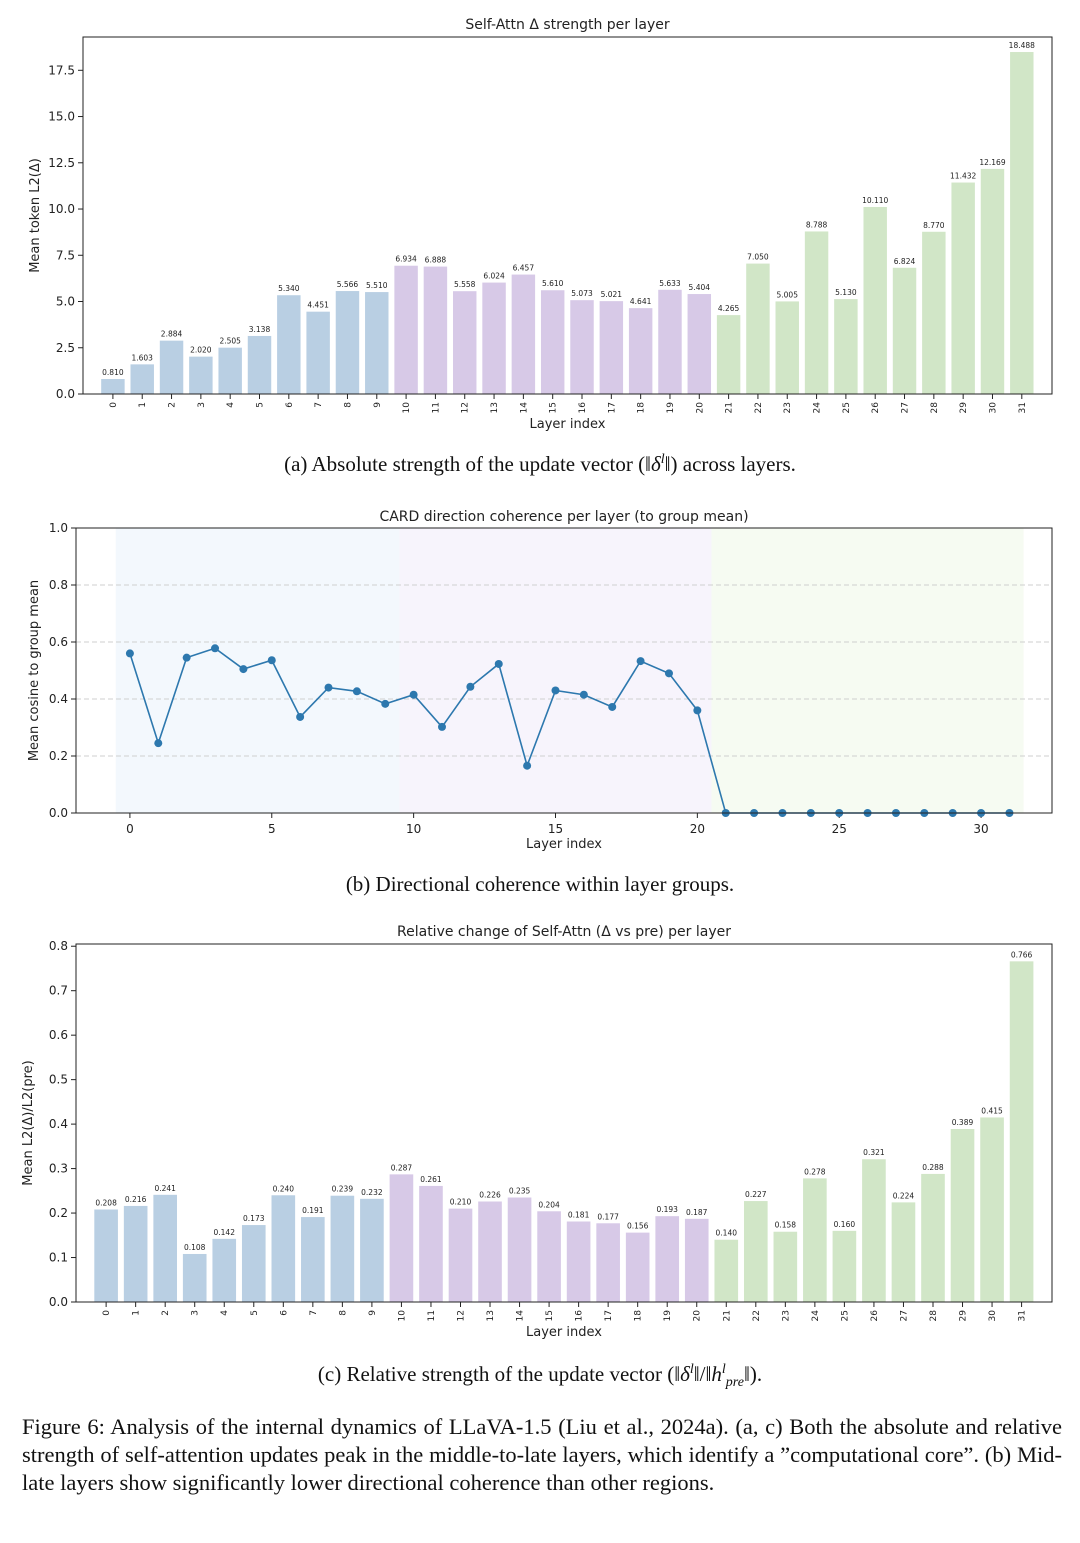 This screenshot has width=1080, height=1543. Describe the element at coordinates (846, 292) in the screenshot. I see `chart-a-bar-value-label: 5.130` at that location.